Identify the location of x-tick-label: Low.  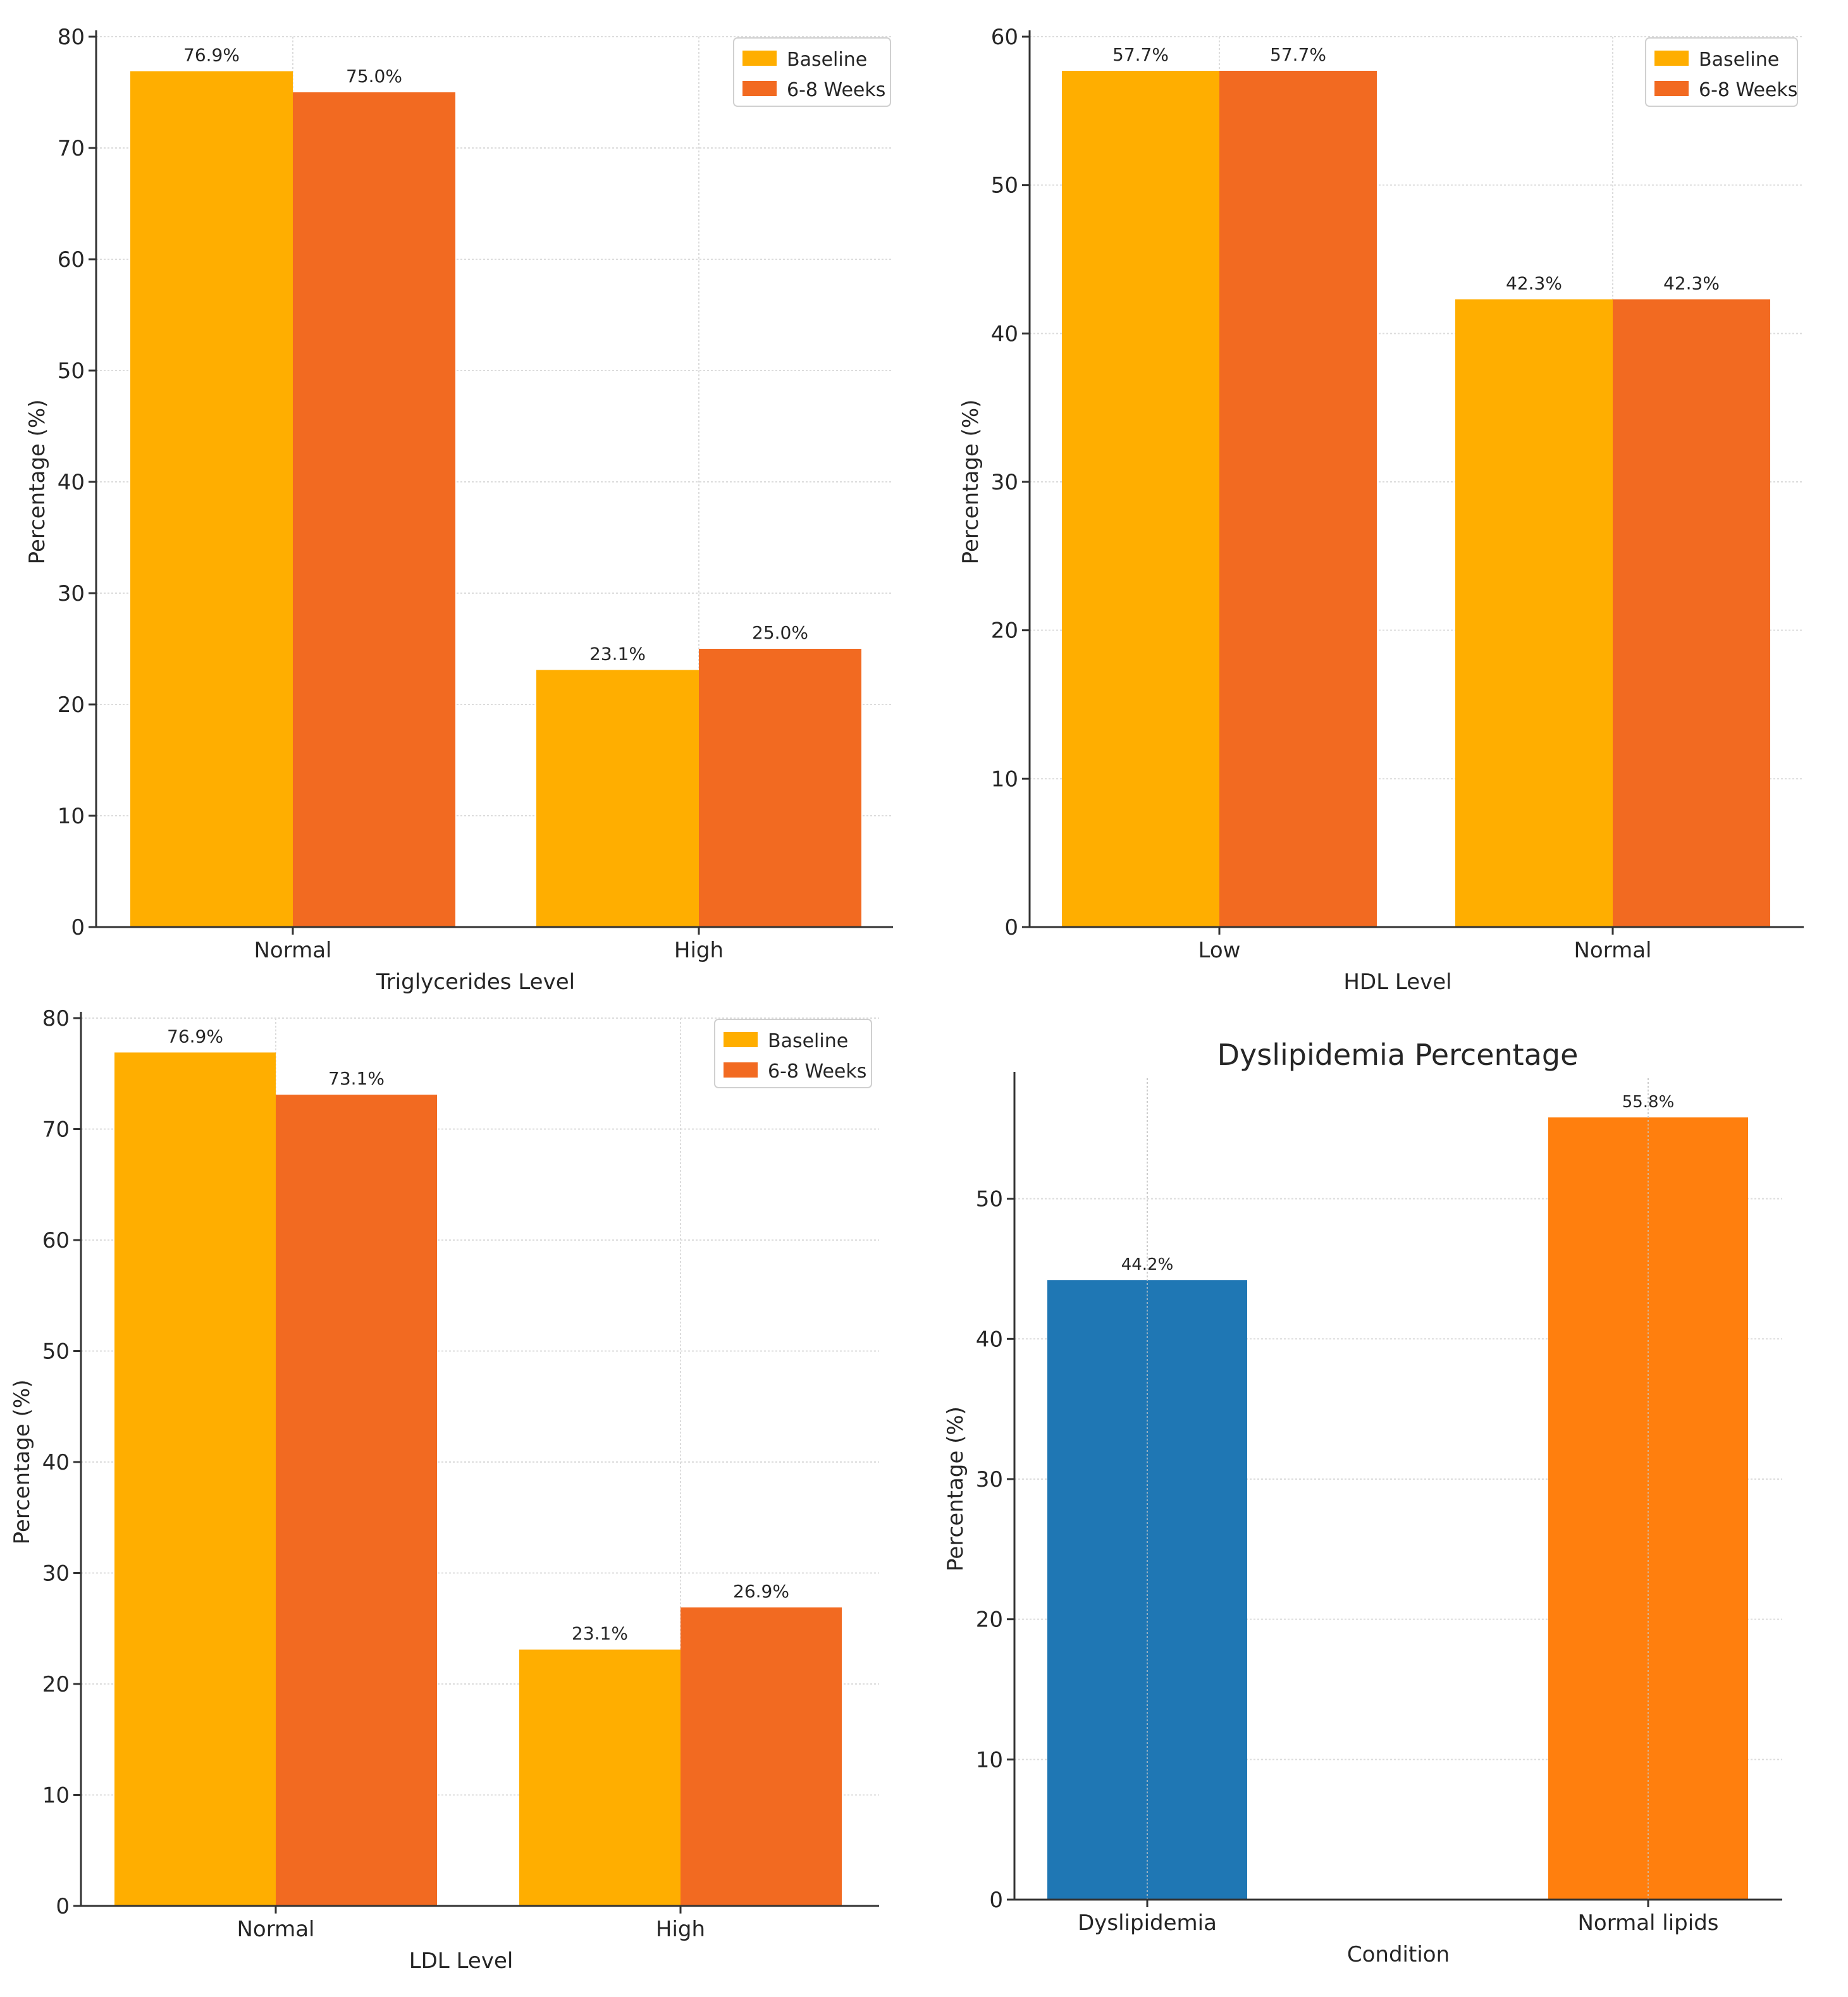
(1219, 950).